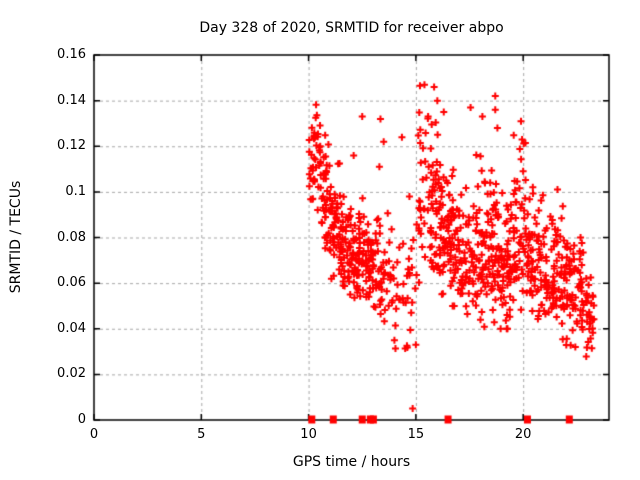  I want to click on x-tick-label: 15, so click(416, 434).